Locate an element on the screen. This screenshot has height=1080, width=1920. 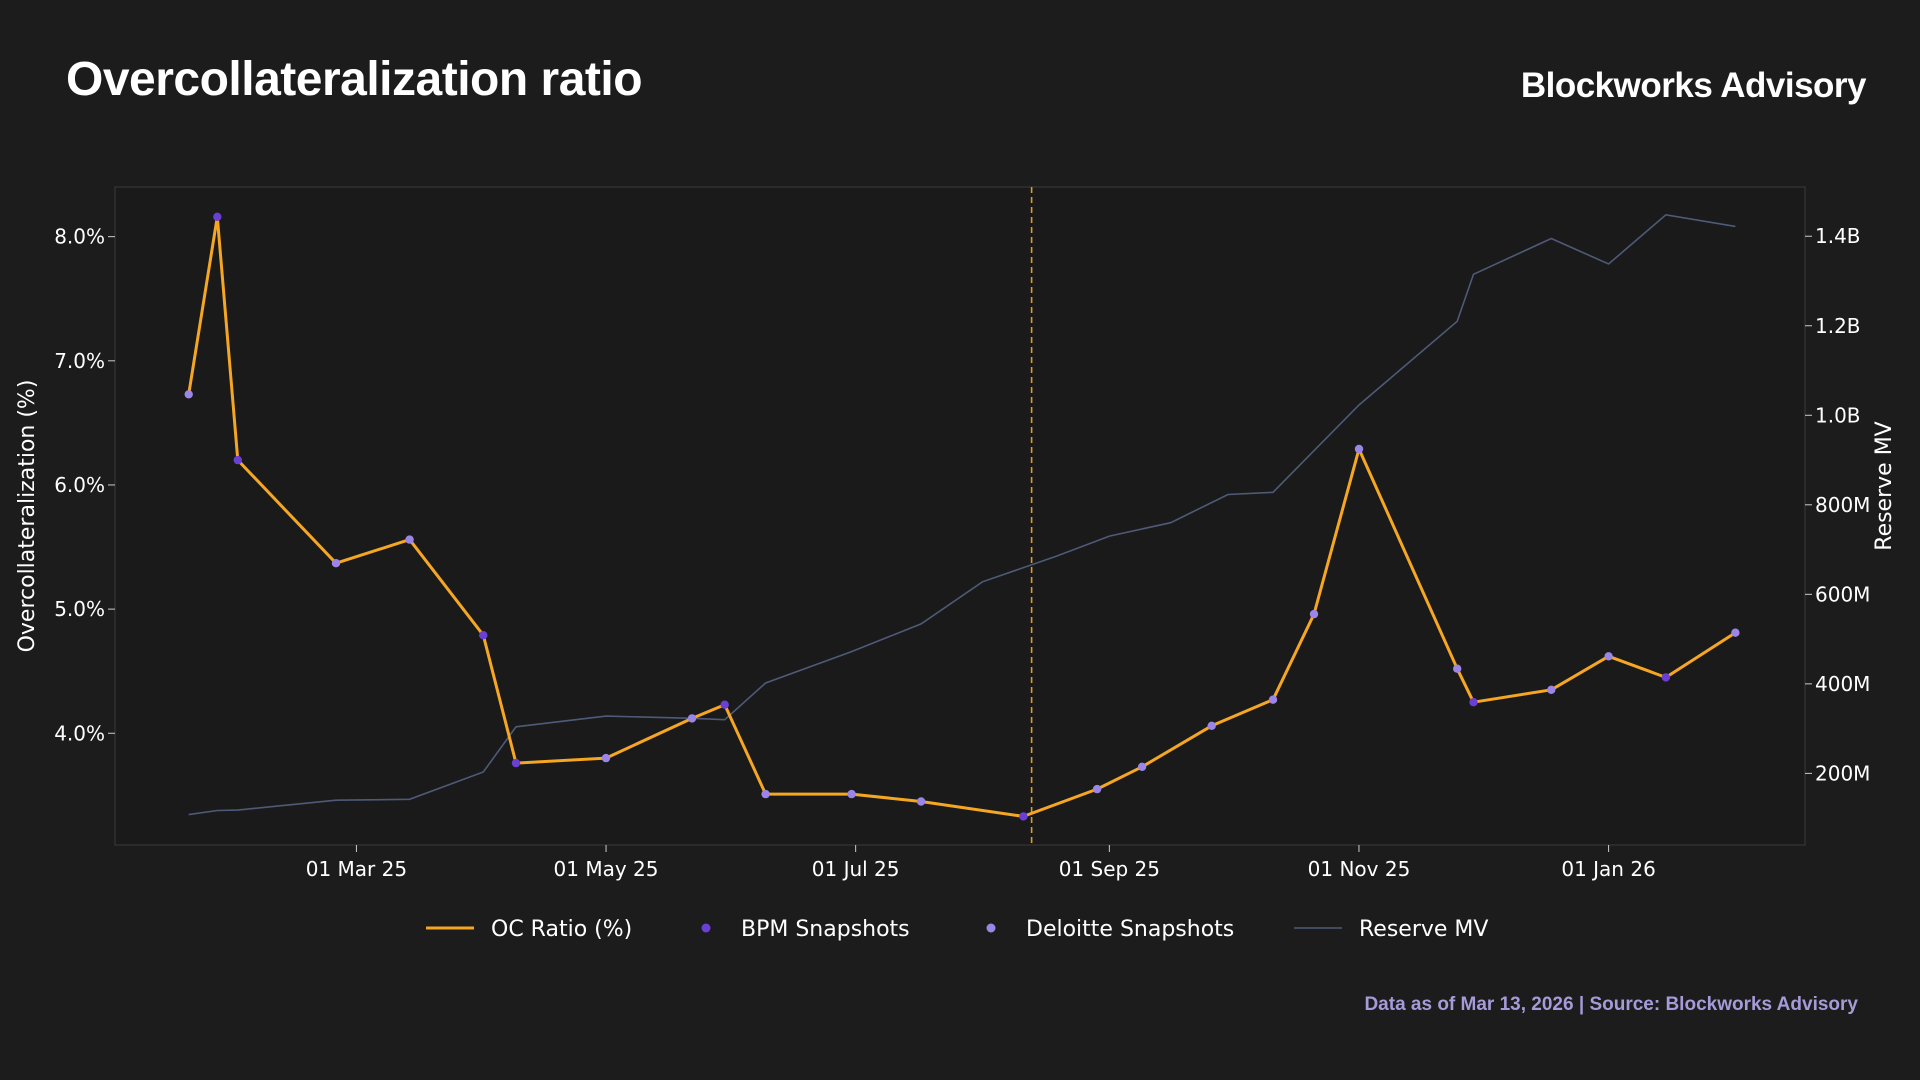
right-tick-label: 800M is located at coordinates (1842, 505).